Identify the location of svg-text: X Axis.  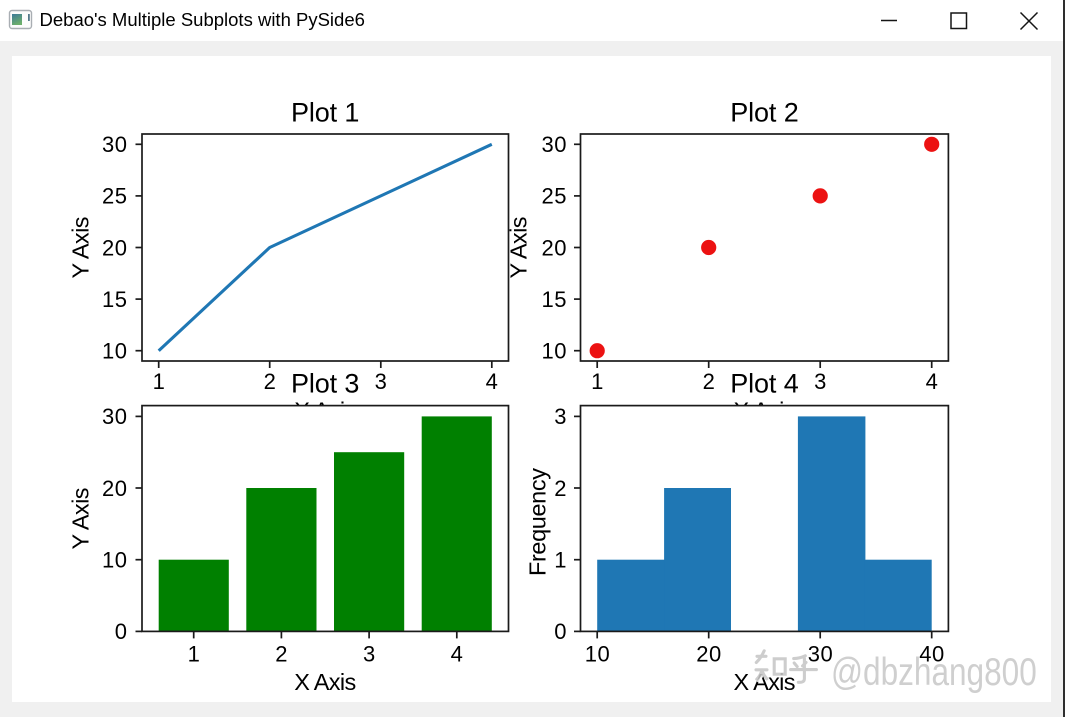
(325, 682).